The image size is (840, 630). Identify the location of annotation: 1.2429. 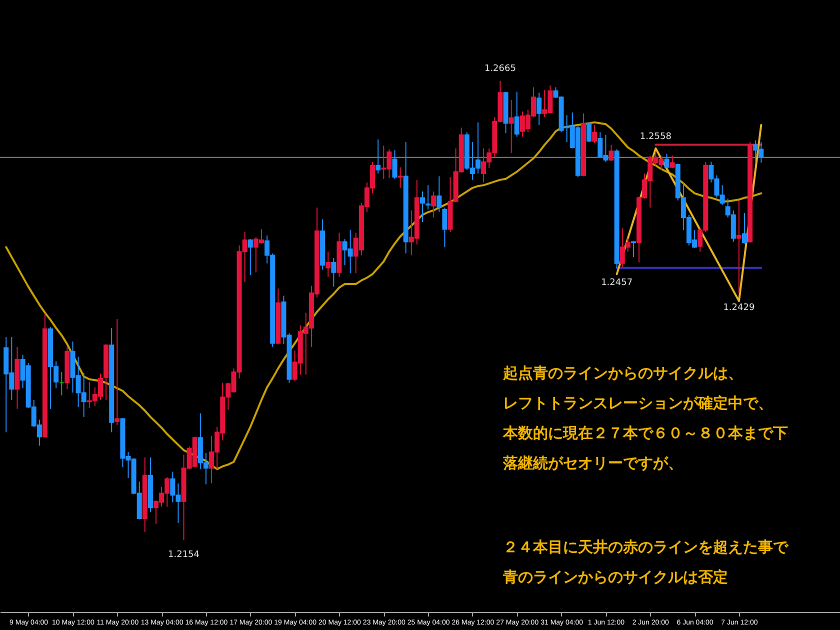
(739, 307).